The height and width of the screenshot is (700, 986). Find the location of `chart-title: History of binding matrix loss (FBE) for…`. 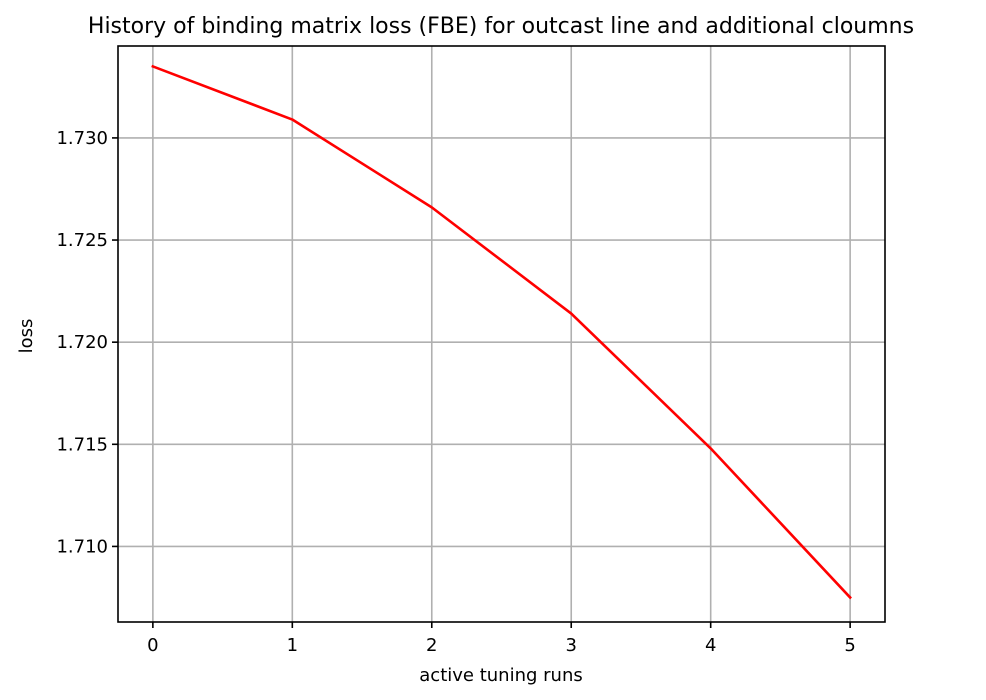

chart-title: History of binding matrix loss (FBE) for… is located at coordinates (501, 26).